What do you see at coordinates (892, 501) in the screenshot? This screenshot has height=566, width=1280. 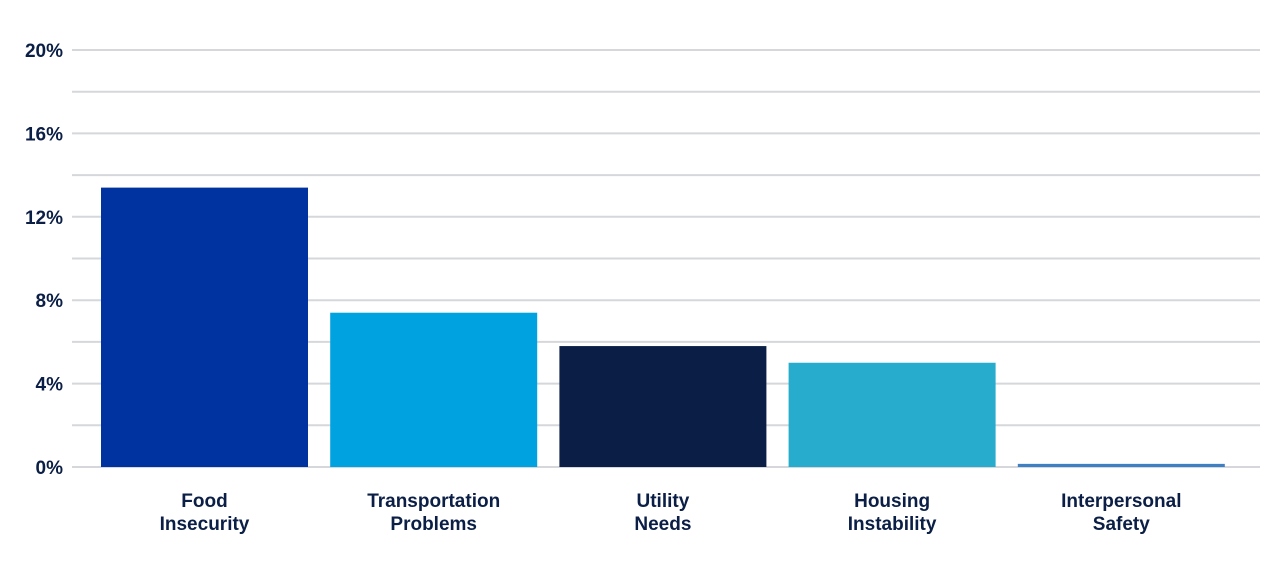 I see `category-label: Housing` at bounding box center [892, 501].